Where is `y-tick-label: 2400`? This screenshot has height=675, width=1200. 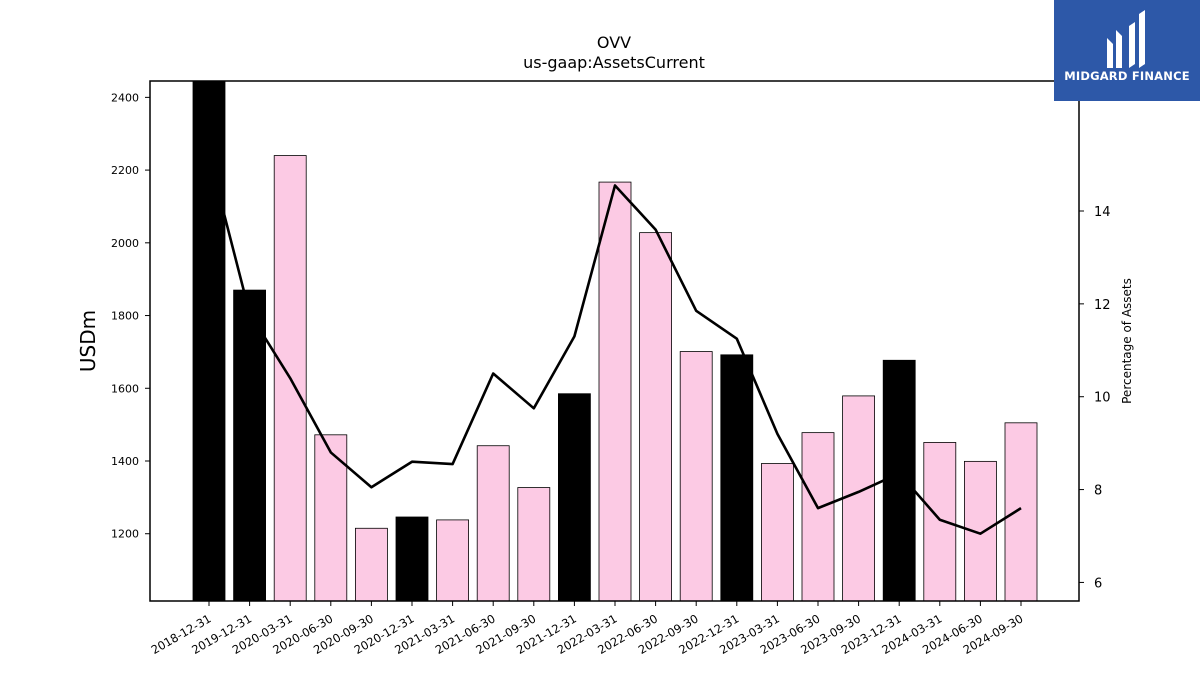
y-tick-label: 2400 is located at coordinates (125, 97).